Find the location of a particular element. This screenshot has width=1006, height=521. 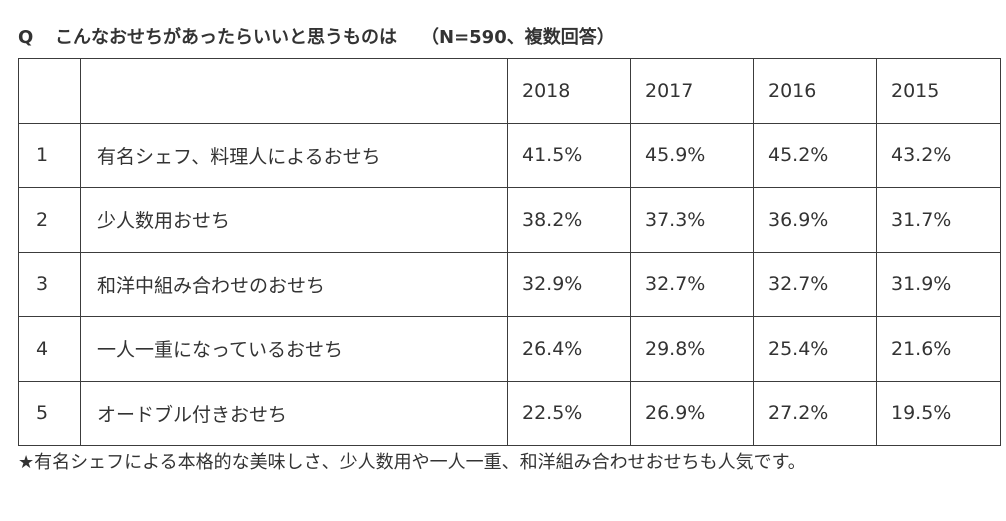

rank-cell: 1 is located at coordinates (49, 155).